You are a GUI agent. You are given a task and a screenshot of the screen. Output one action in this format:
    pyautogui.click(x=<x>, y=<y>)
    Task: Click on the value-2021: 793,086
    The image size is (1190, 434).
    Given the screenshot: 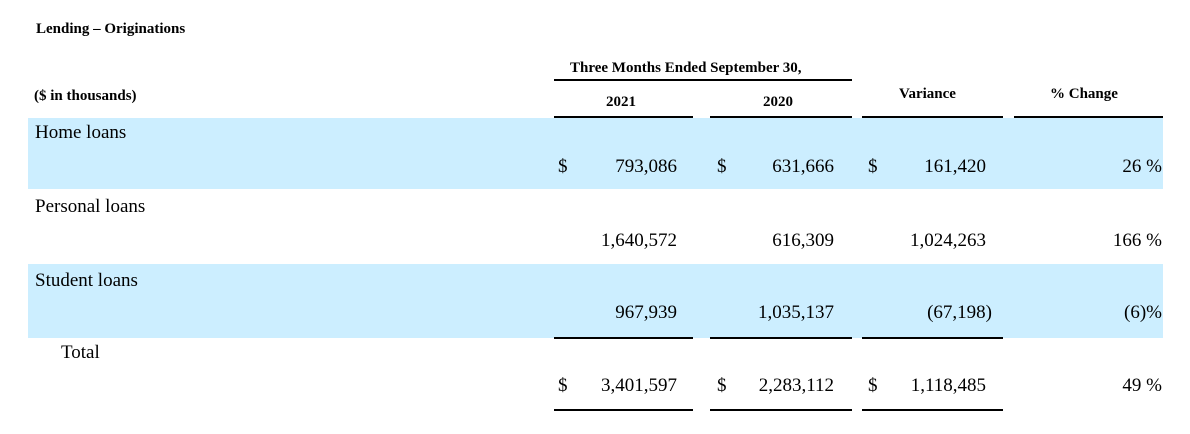 What is the action you would take?
    pyautogui.click(x=646, y=166)
    